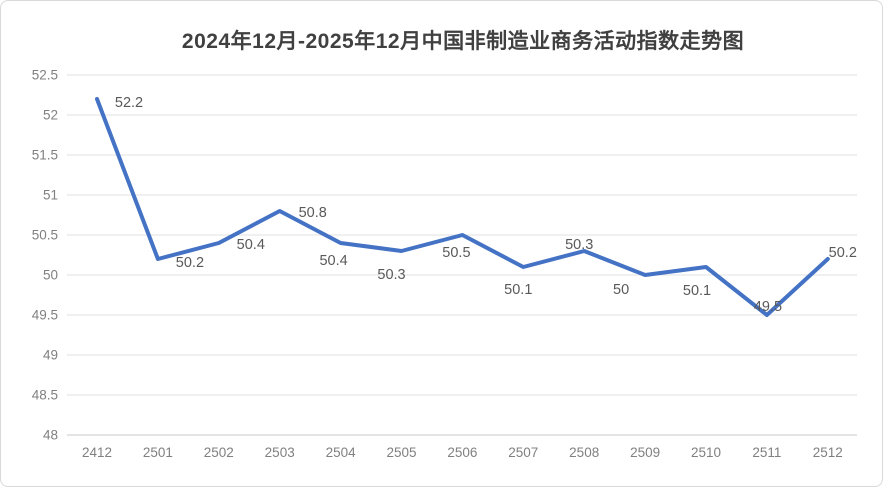  Describe the element at coordinates (45, 315) in the screenshot. I see `y-axis-tick-label: 49.5` at that location.